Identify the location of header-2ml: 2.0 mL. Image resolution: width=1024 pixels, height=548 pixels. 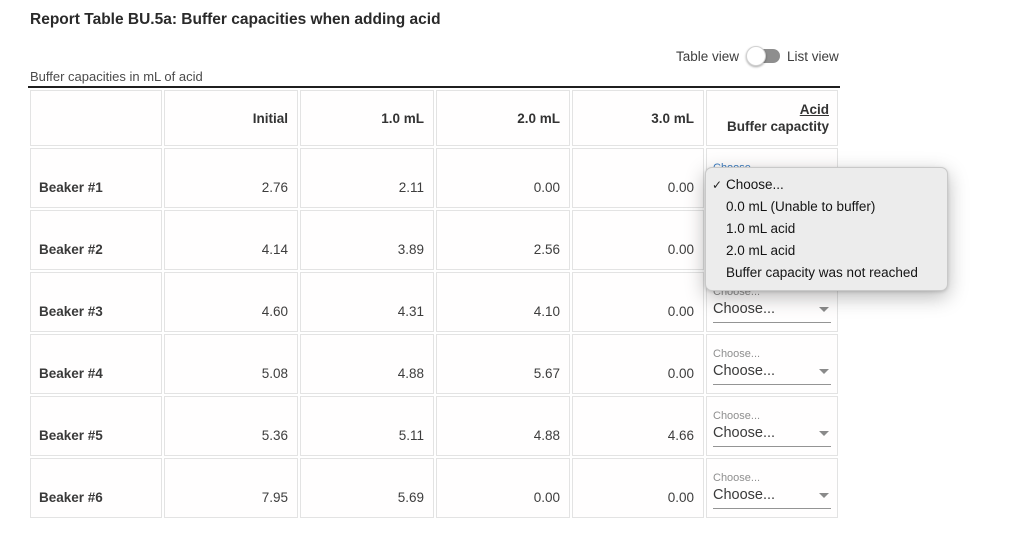
(503, 118).